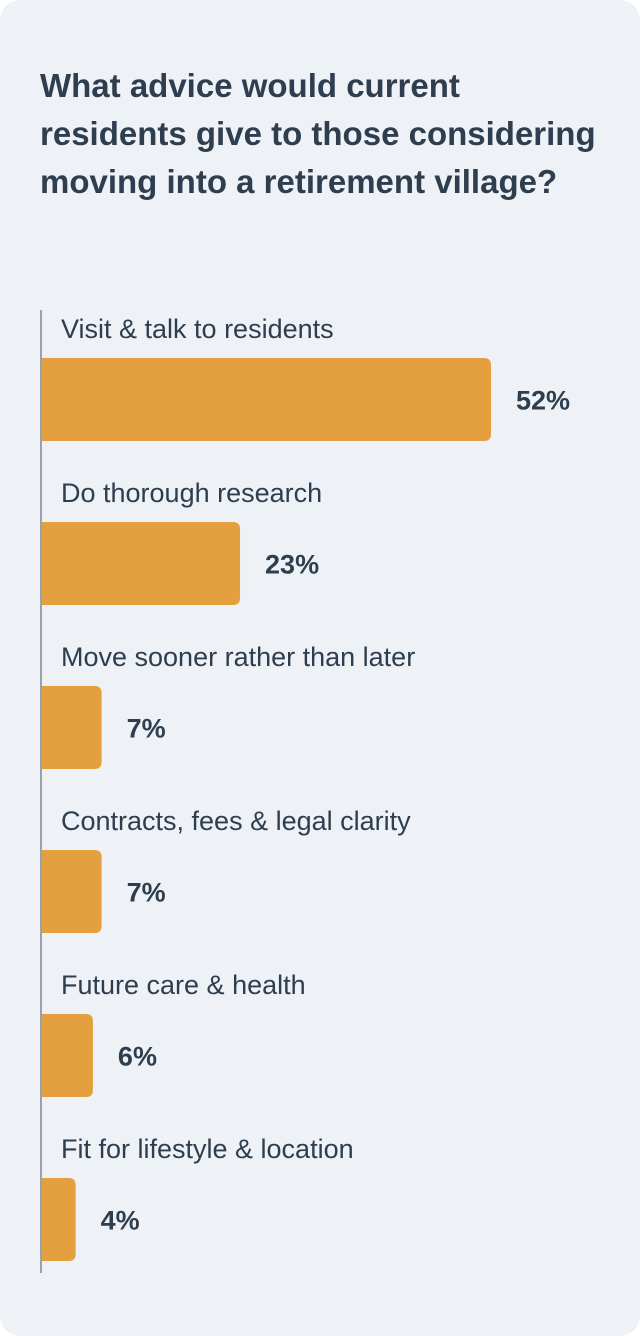 This screenshot has height=1336, width=640. What do you see at coordinates (183, 985) in the screenshot?
I see `category-label: Future care & health` at bounding box center [183, 985].